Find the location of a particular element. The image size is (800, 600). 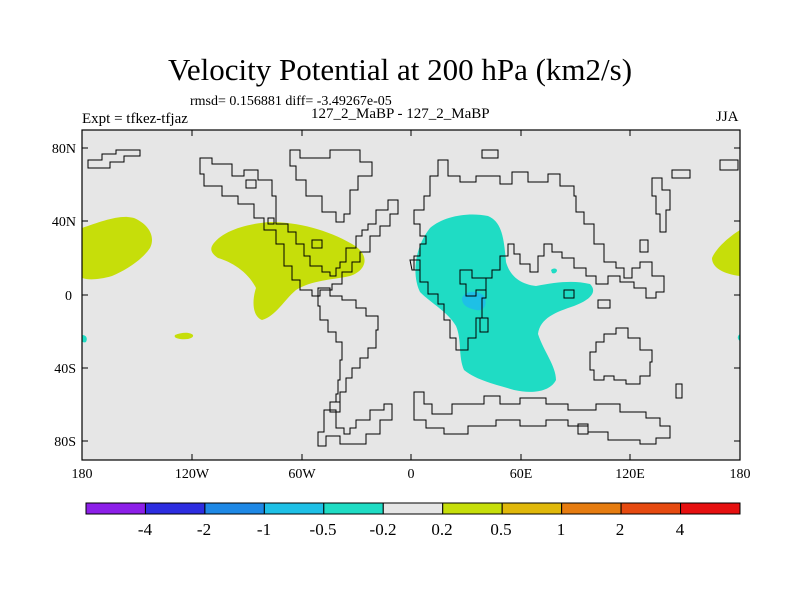

lon-label: 60E is located at coordinates (521, 474).